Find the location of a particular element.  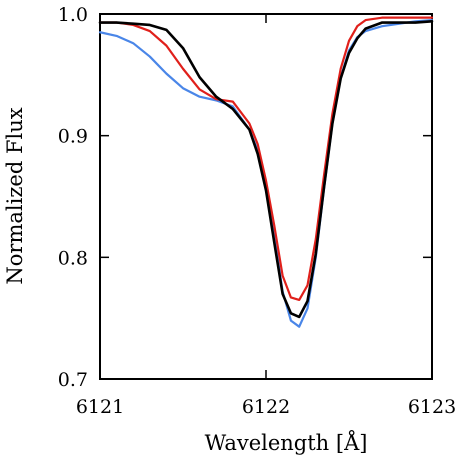

y-tick-label: 1.0 is located at coordinates (73, 15).